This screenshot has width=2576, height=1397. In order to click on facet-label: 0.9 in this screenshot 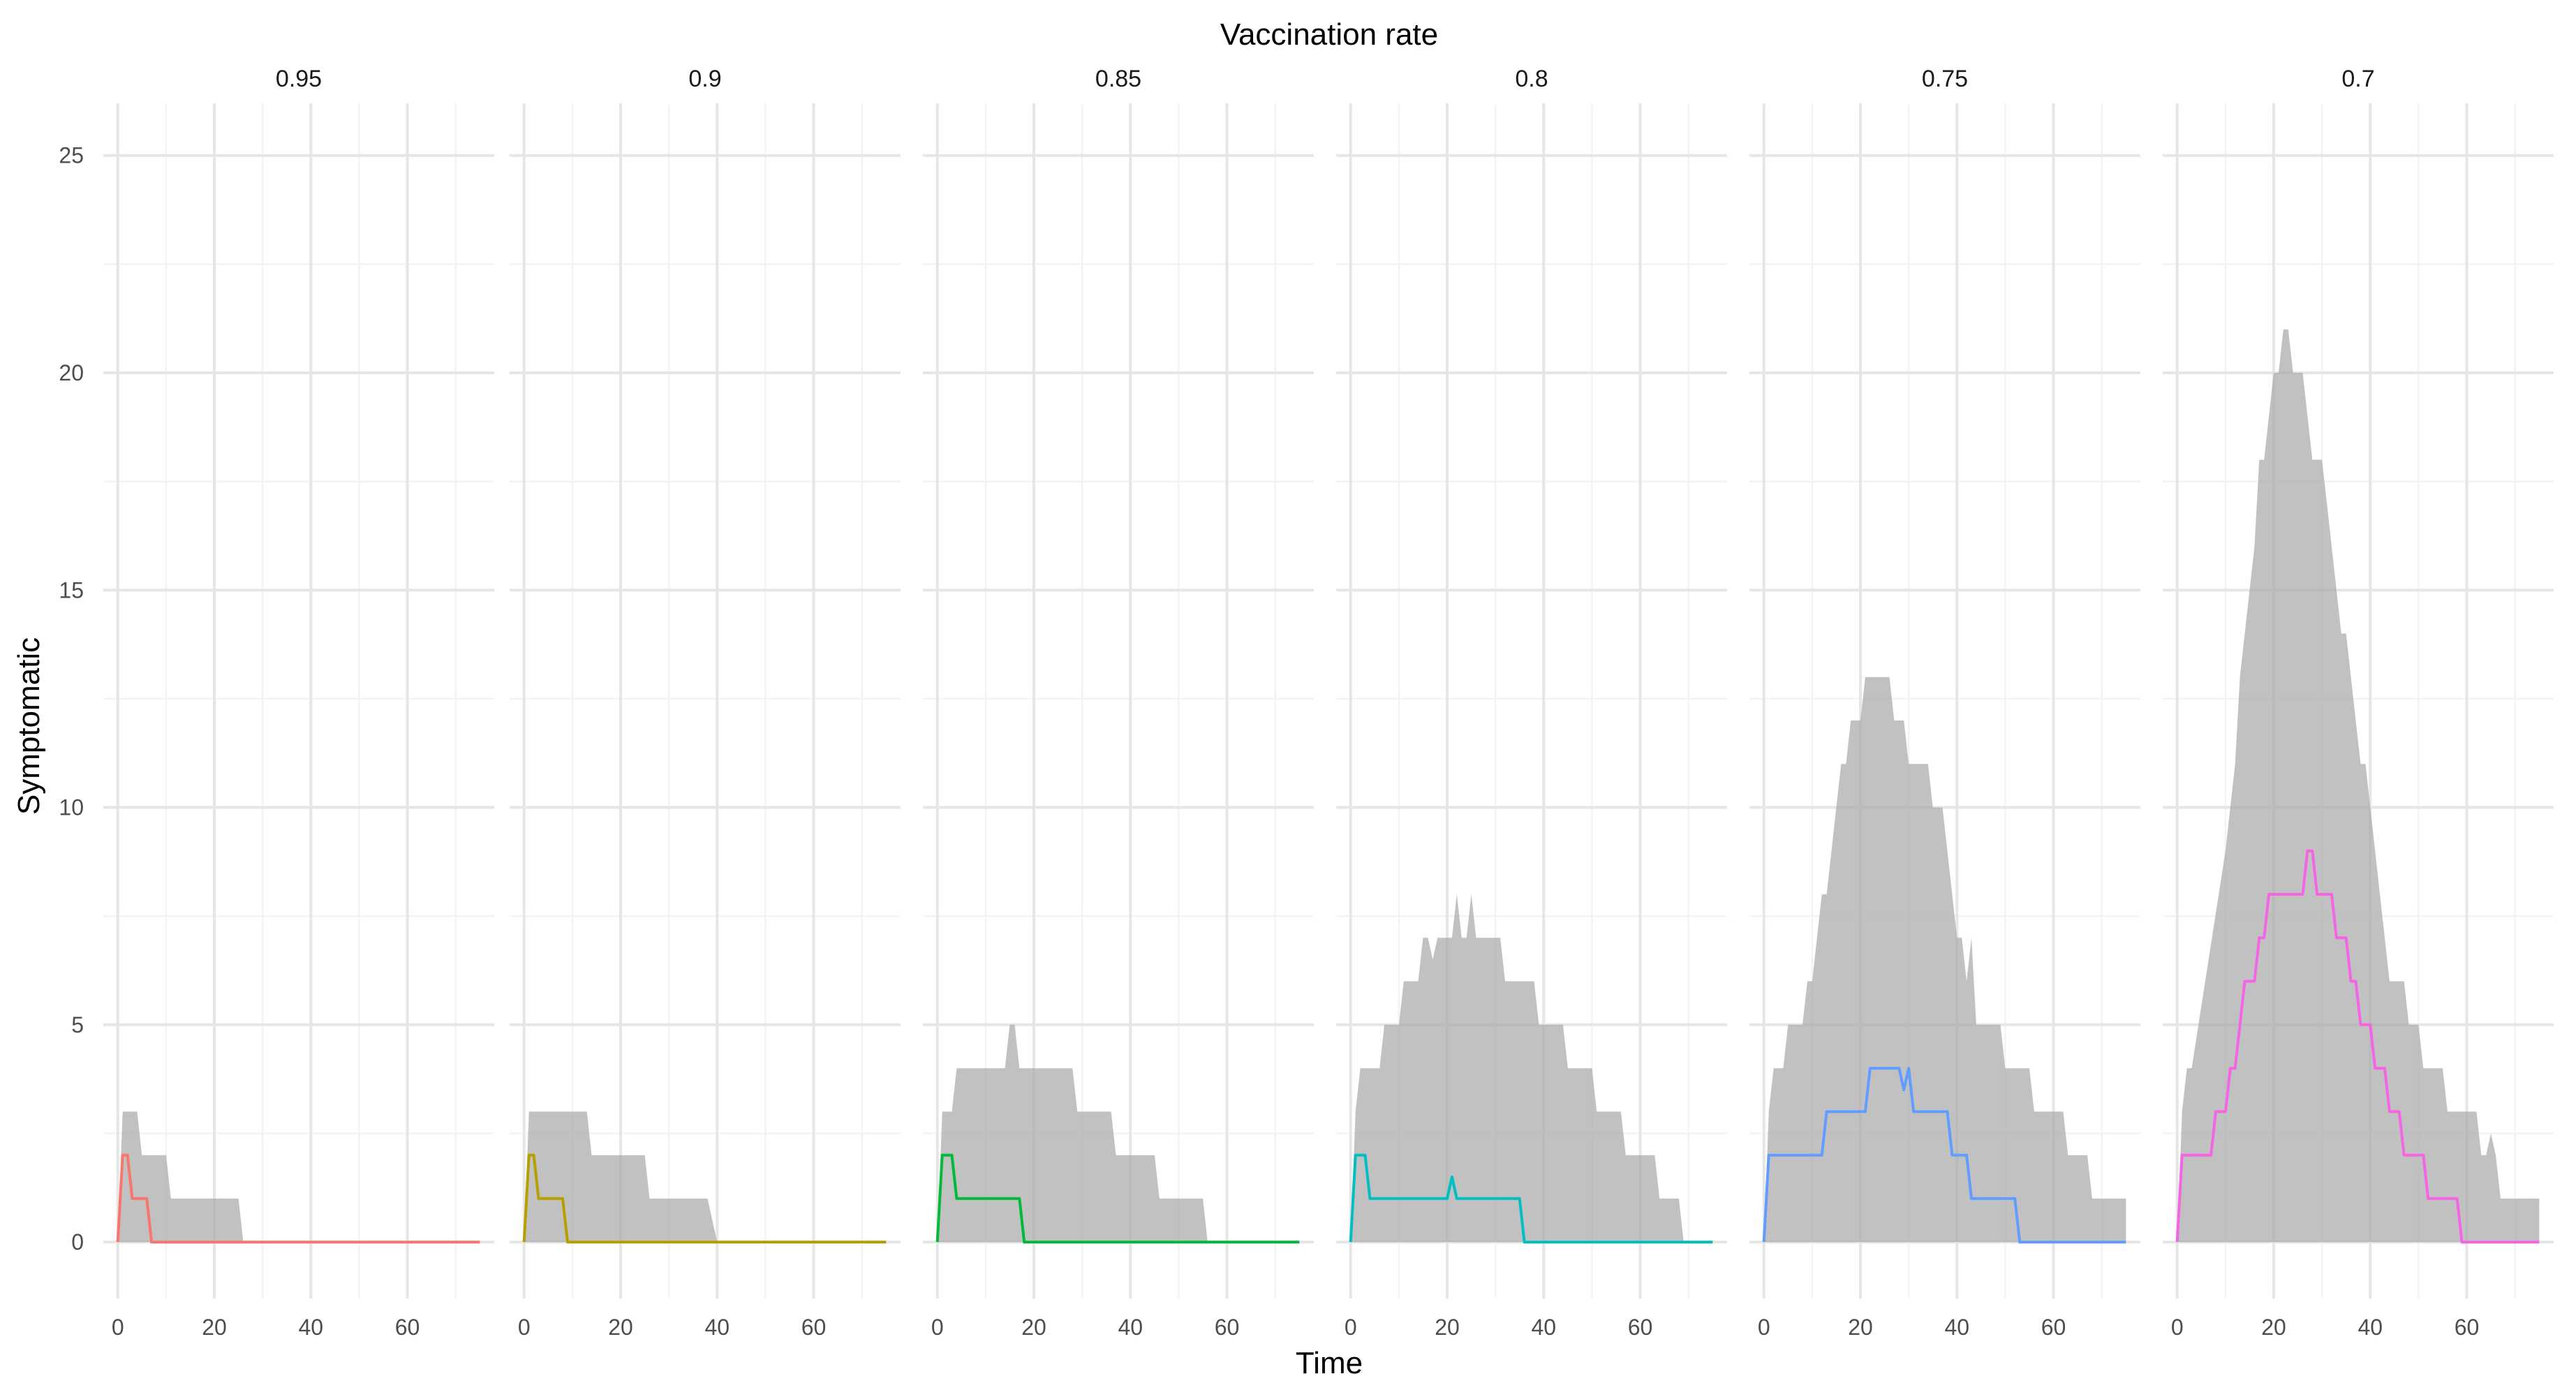, I will do `click(704, 79)`.